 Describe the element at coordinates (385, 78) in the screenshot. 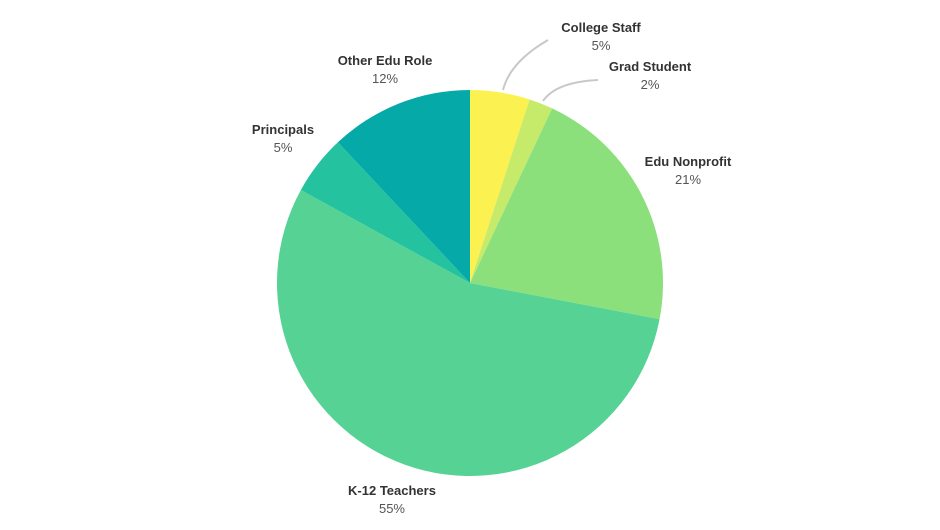

I see `slice-value: 12%` at that location.